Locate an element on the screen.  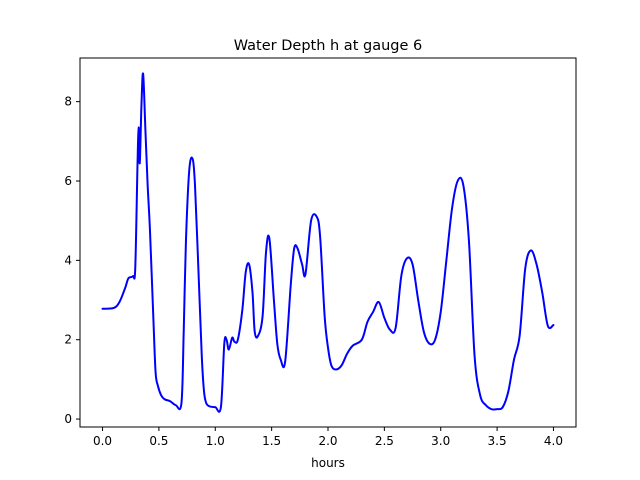
x-tick-label: 0.5 is located at coordinates (158, 441).